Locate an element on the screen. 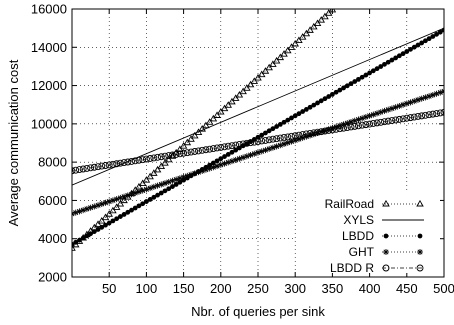  y-axis-label: Average communication cost is located at coordinates (13, 142).